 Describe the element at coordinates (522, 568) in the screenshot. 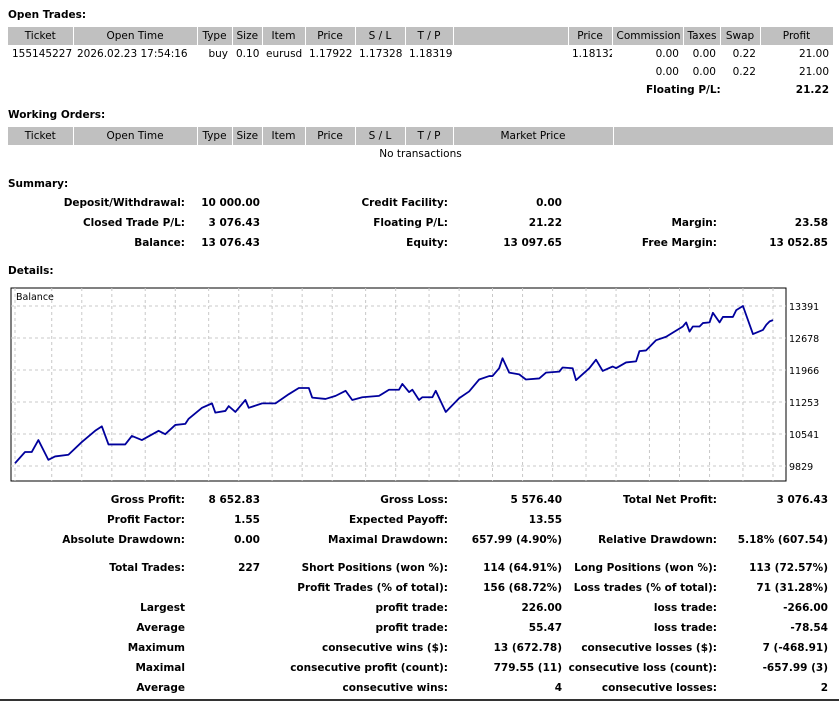

I see `stat-value: 114 (64.91%)` at that location.